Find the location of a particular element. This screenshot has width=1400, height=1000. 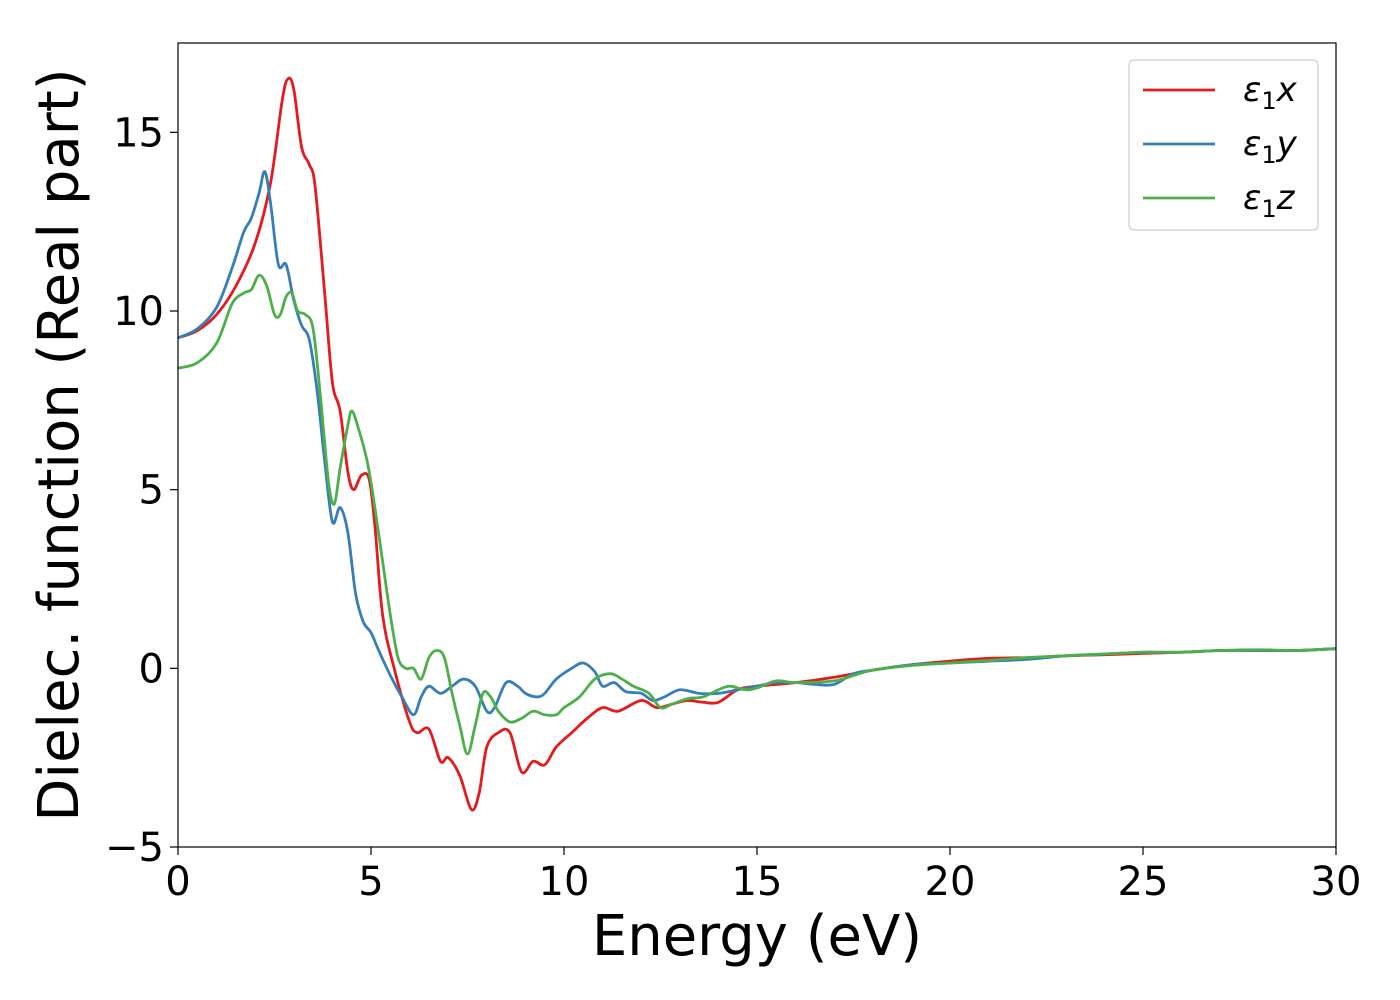

x-tick-label: 25 is located at coordinates (1143, 882).